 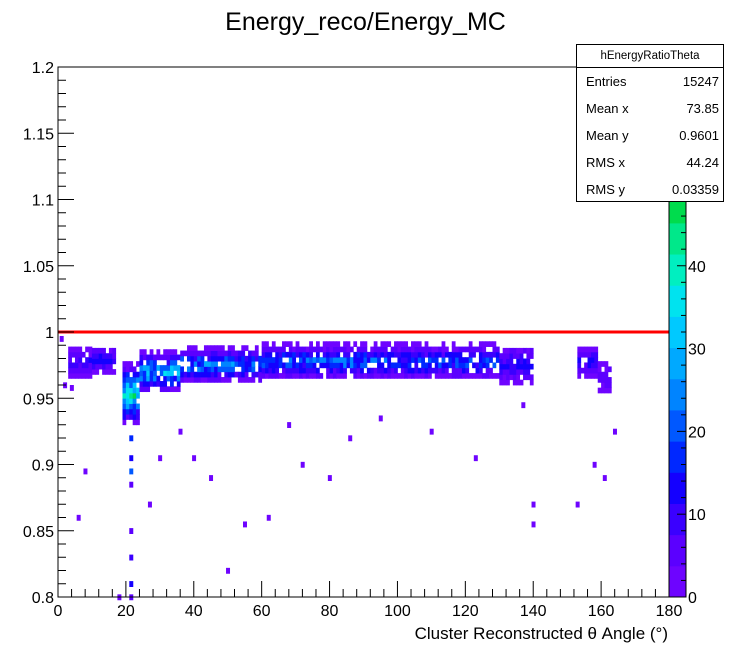 I want to click on x-tick-label: 100, so click(x=397, y=611).